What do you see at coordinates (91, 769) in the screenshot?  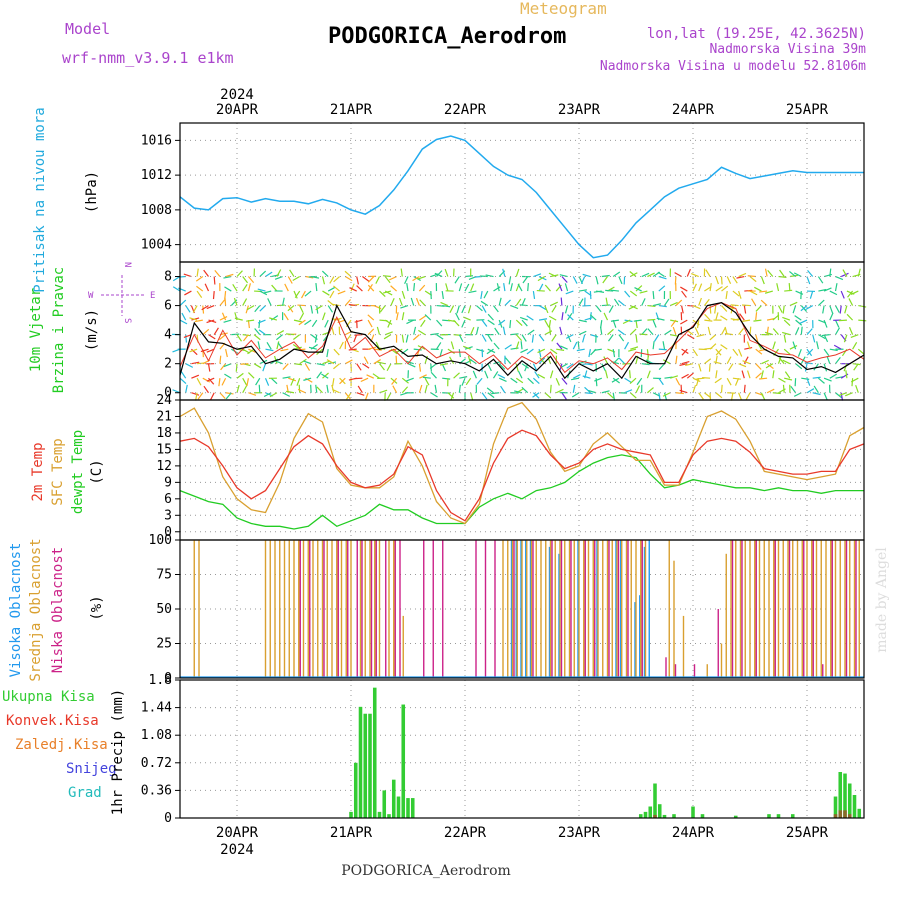 I see `legend-snow: Snijeg` at bounding box center [91, 769].